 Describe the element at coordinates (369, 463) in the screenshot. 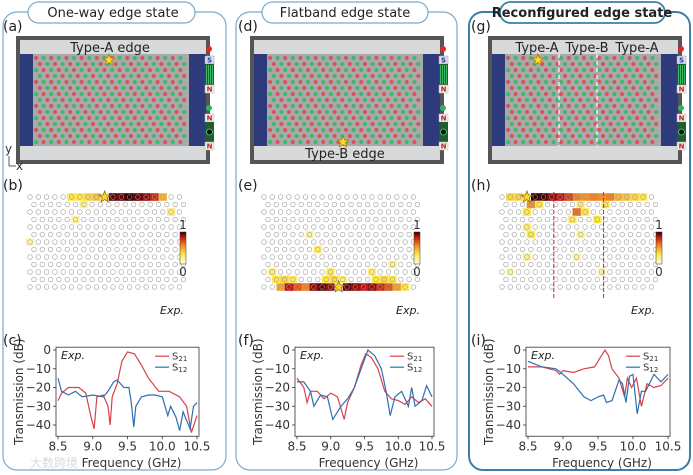

I see `x-axis-label: Frequency (GHz)` at that location.